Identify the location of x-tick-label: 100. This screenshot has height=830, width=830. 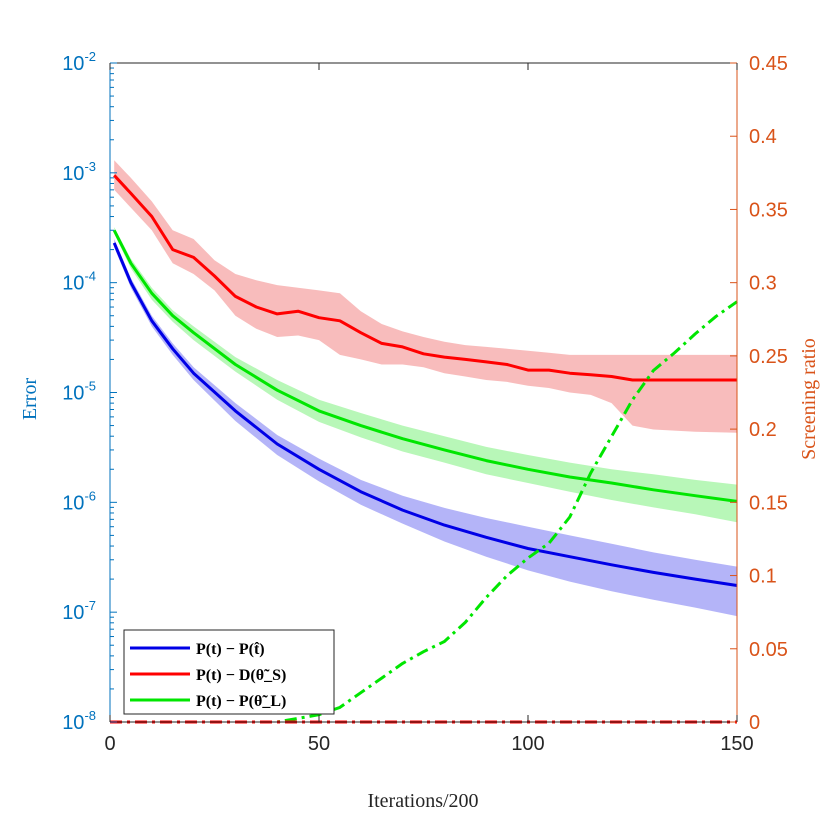
(527, 744).